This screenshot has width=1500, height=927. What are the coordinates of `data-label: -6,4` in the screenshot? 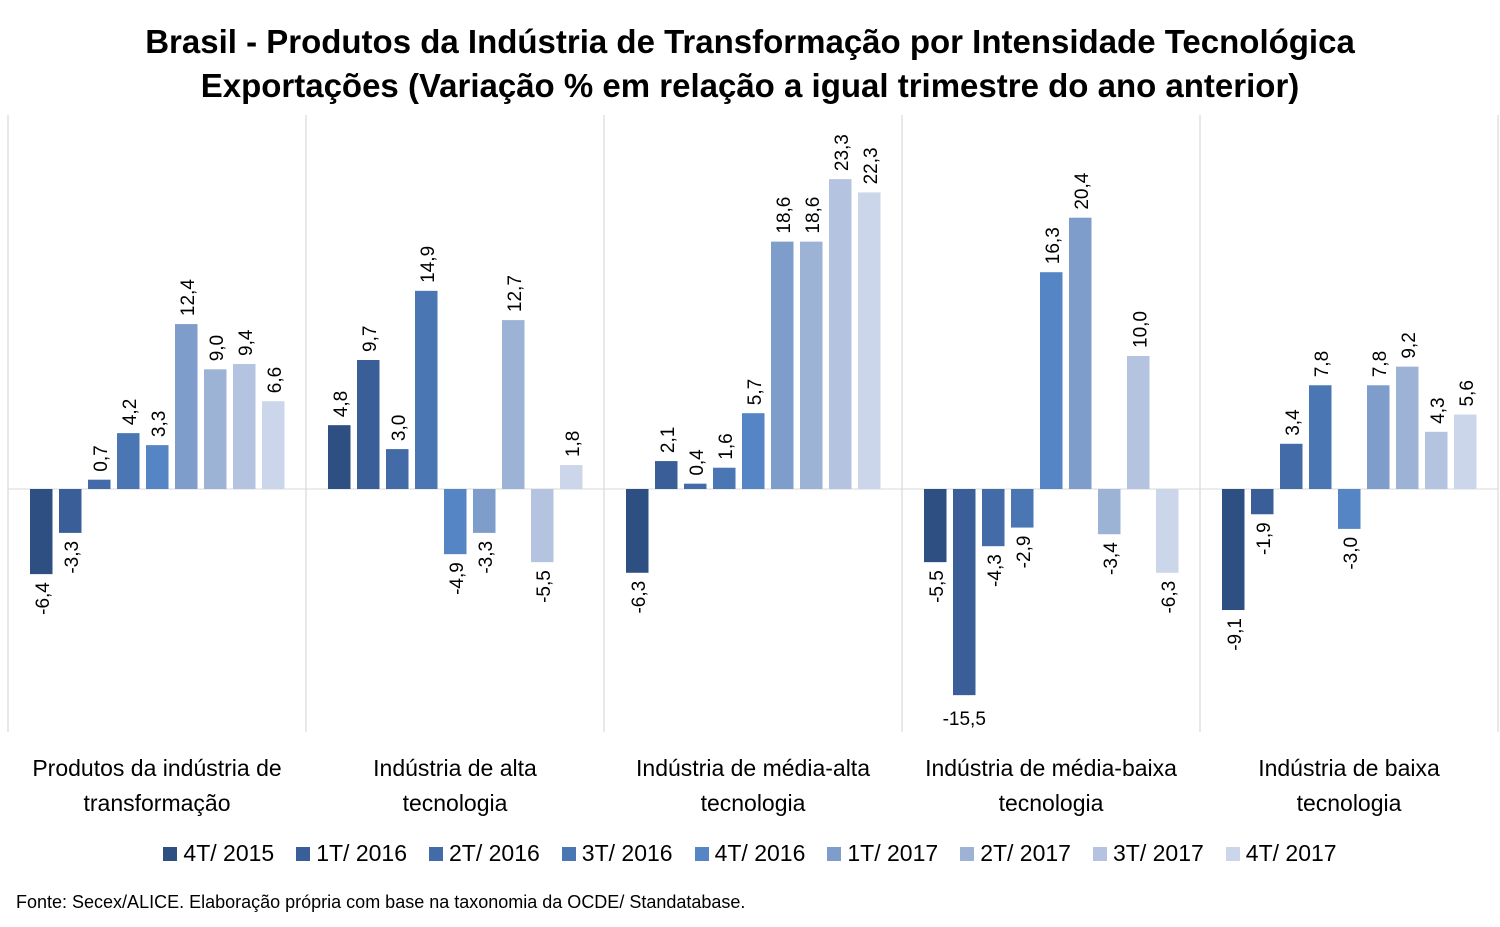 It's located at (43, 598).